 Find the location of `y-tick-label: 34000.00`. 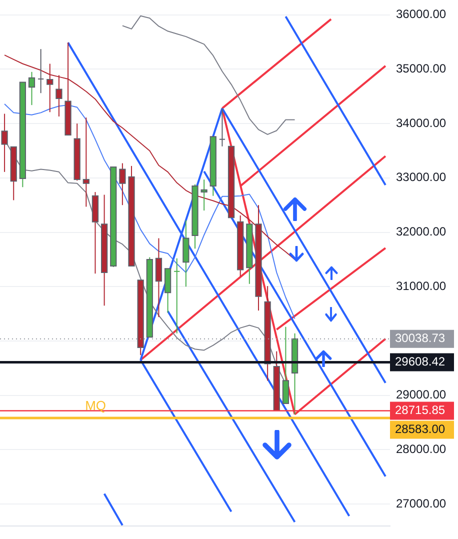

y-tick-label: 34000.00 is located at coordinates (421, 123).